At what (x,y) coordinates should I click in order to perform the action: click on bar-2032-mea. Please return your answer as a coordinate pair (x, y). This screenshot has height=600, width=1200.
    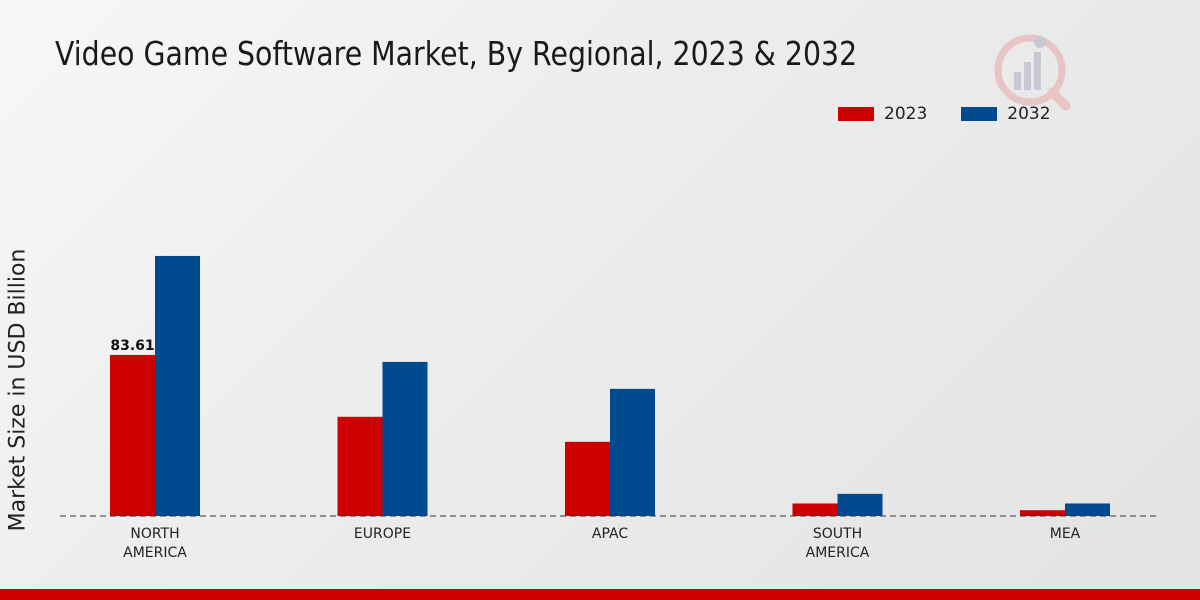
    Looking at the image, I should click on (1087, 509).